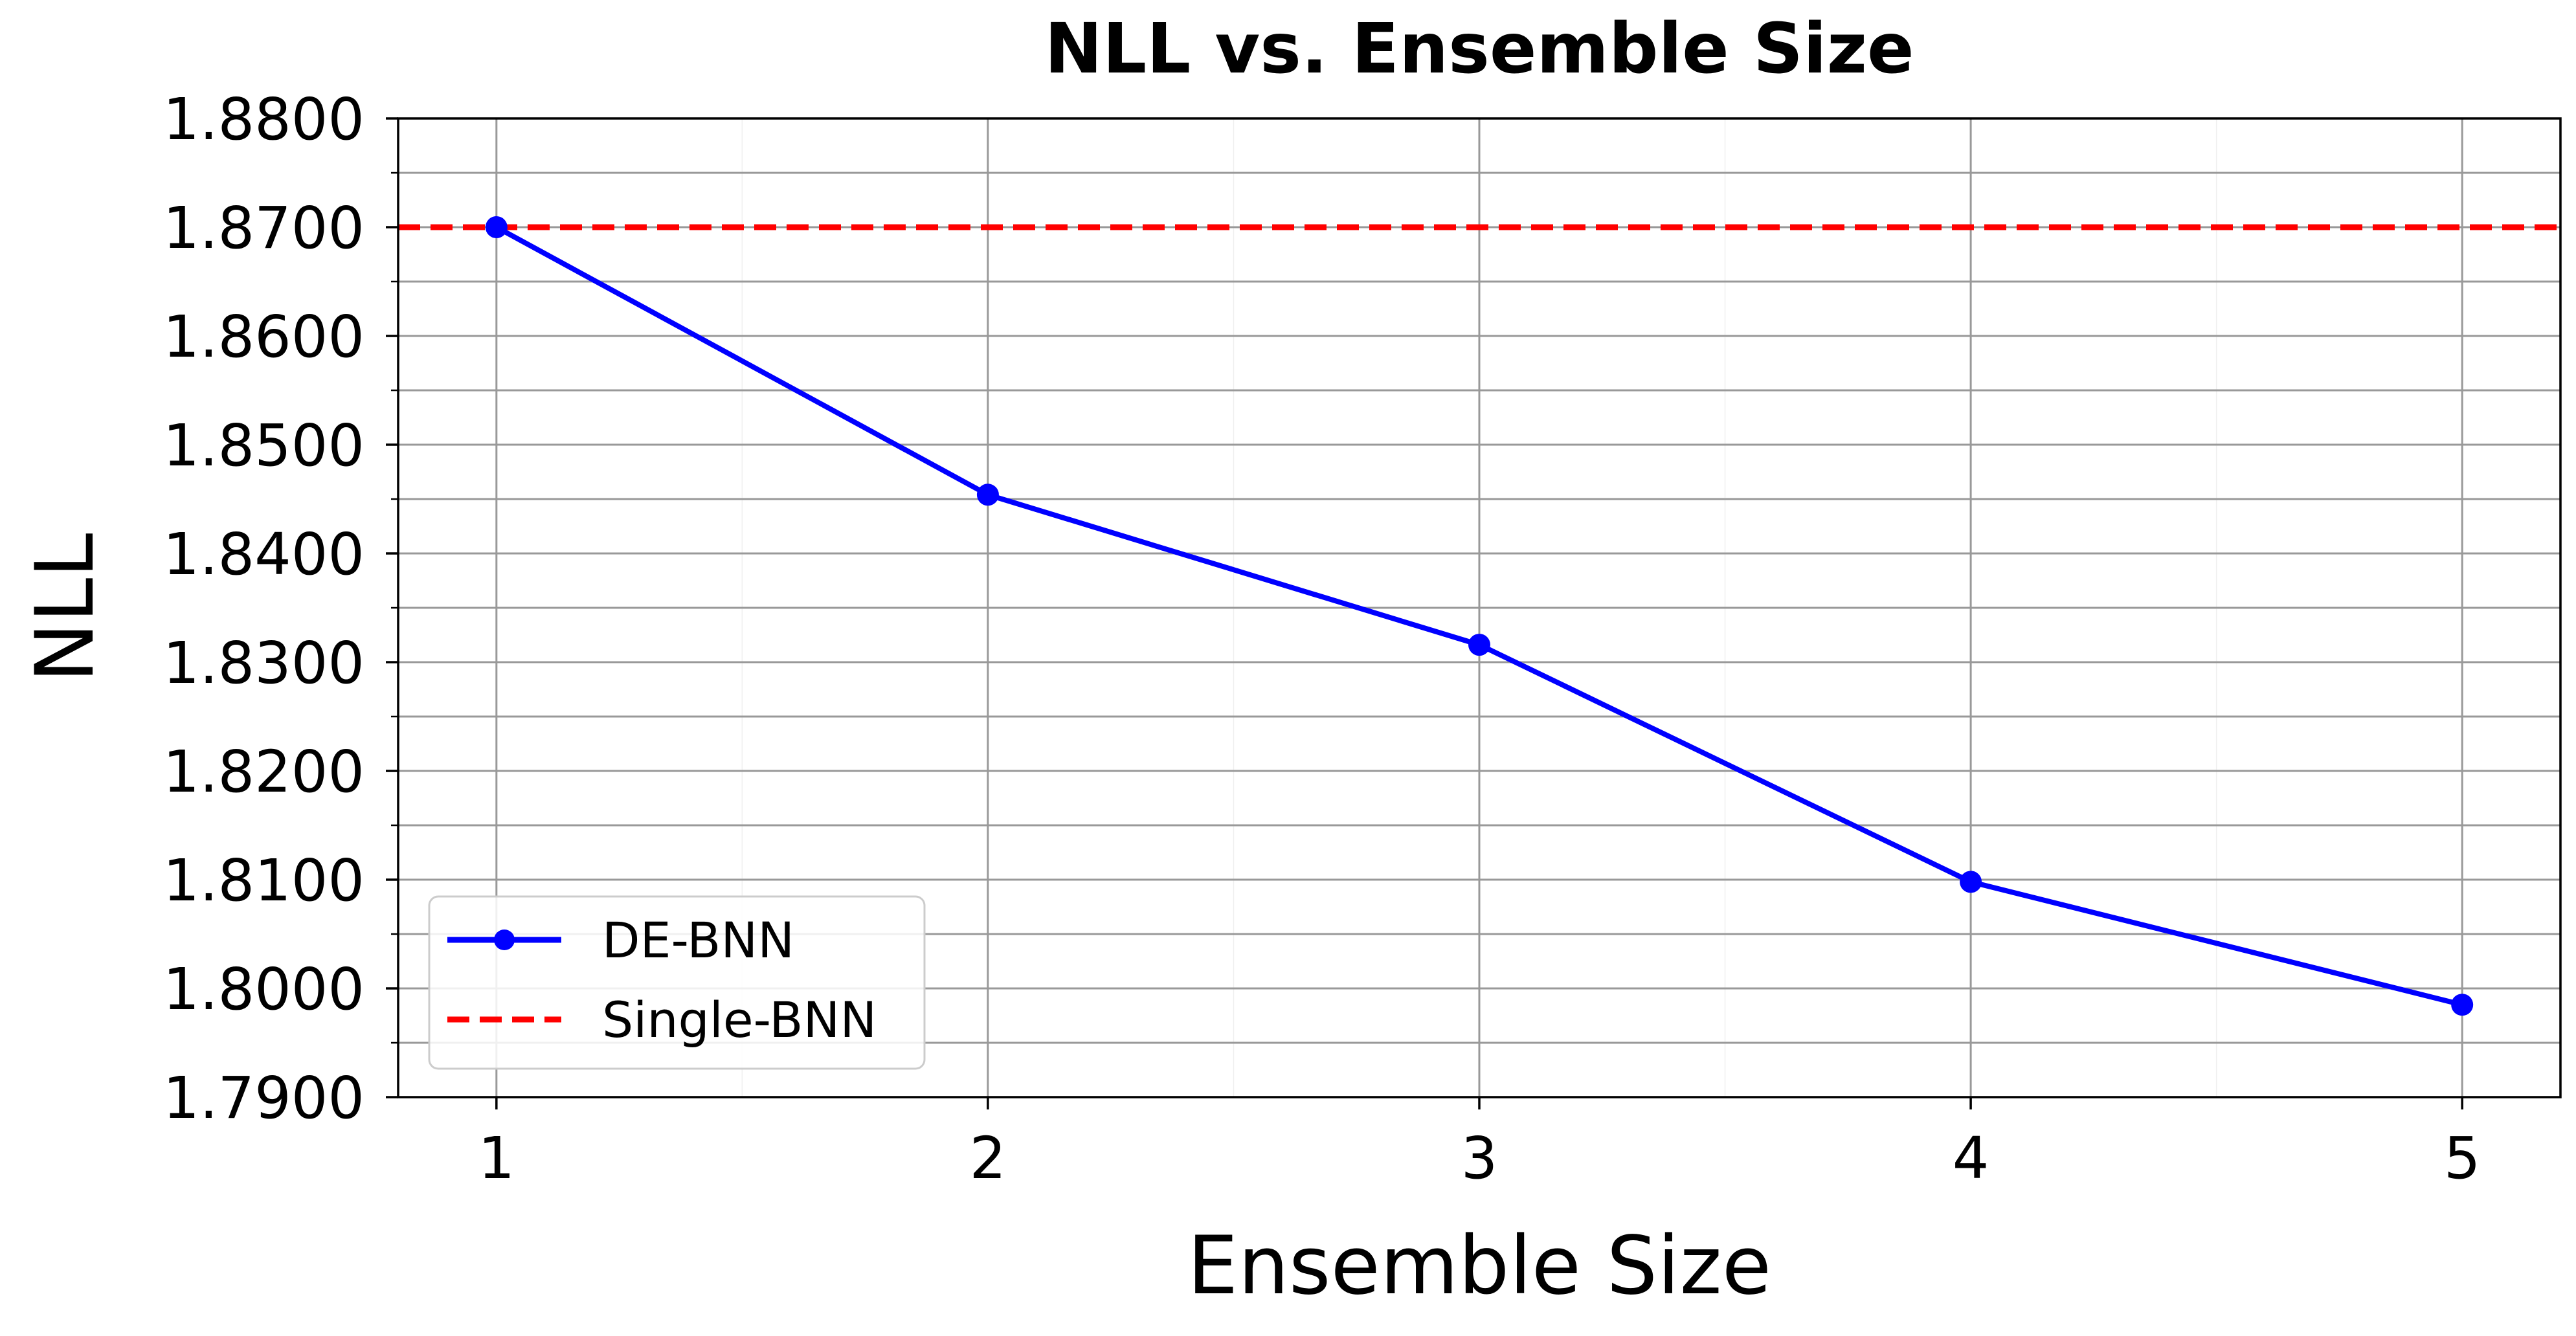  What do you see at coordinates (263, 989) in the screenshot?
I see `y-tick-label: 1.8000` at bounding box center [263, 989].